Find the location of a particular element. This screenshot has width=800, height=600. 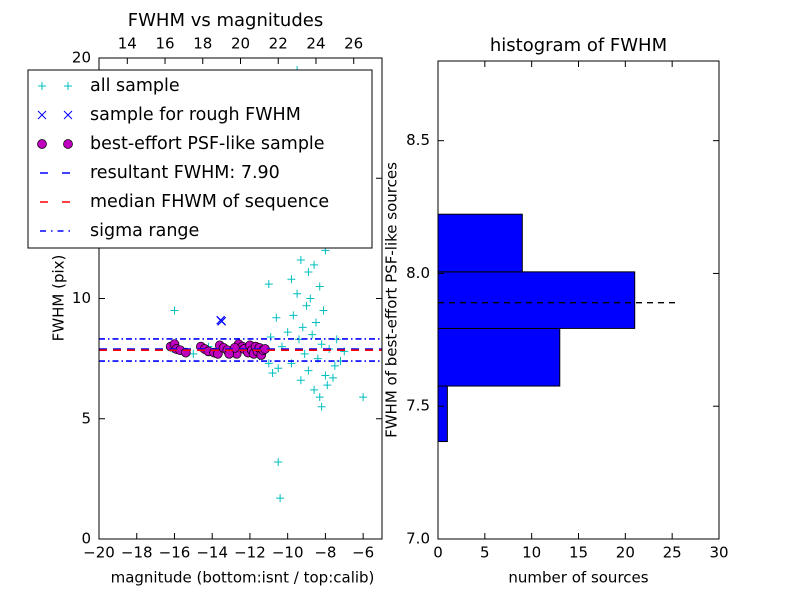

x-tick-label: −14 is located at coordinates (212, 553).